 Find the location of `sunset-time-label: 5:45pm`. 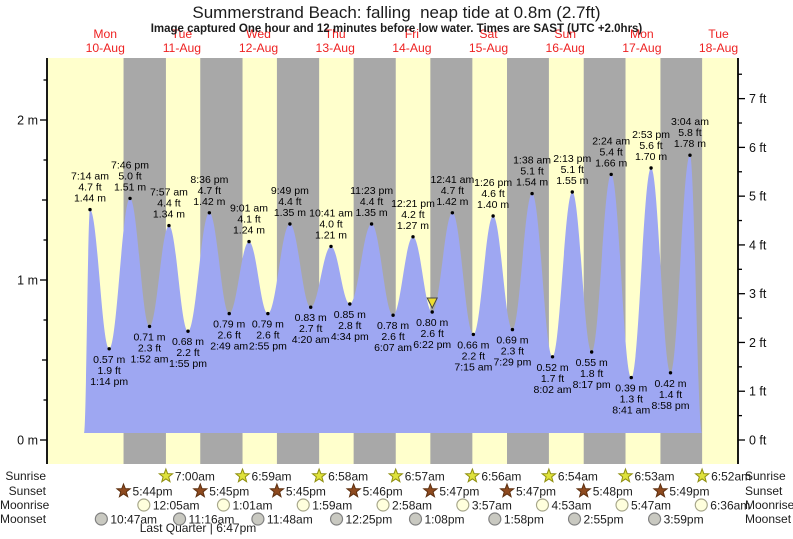

sunset-time-label: 5:45pm is located at coordinates (306, 491).